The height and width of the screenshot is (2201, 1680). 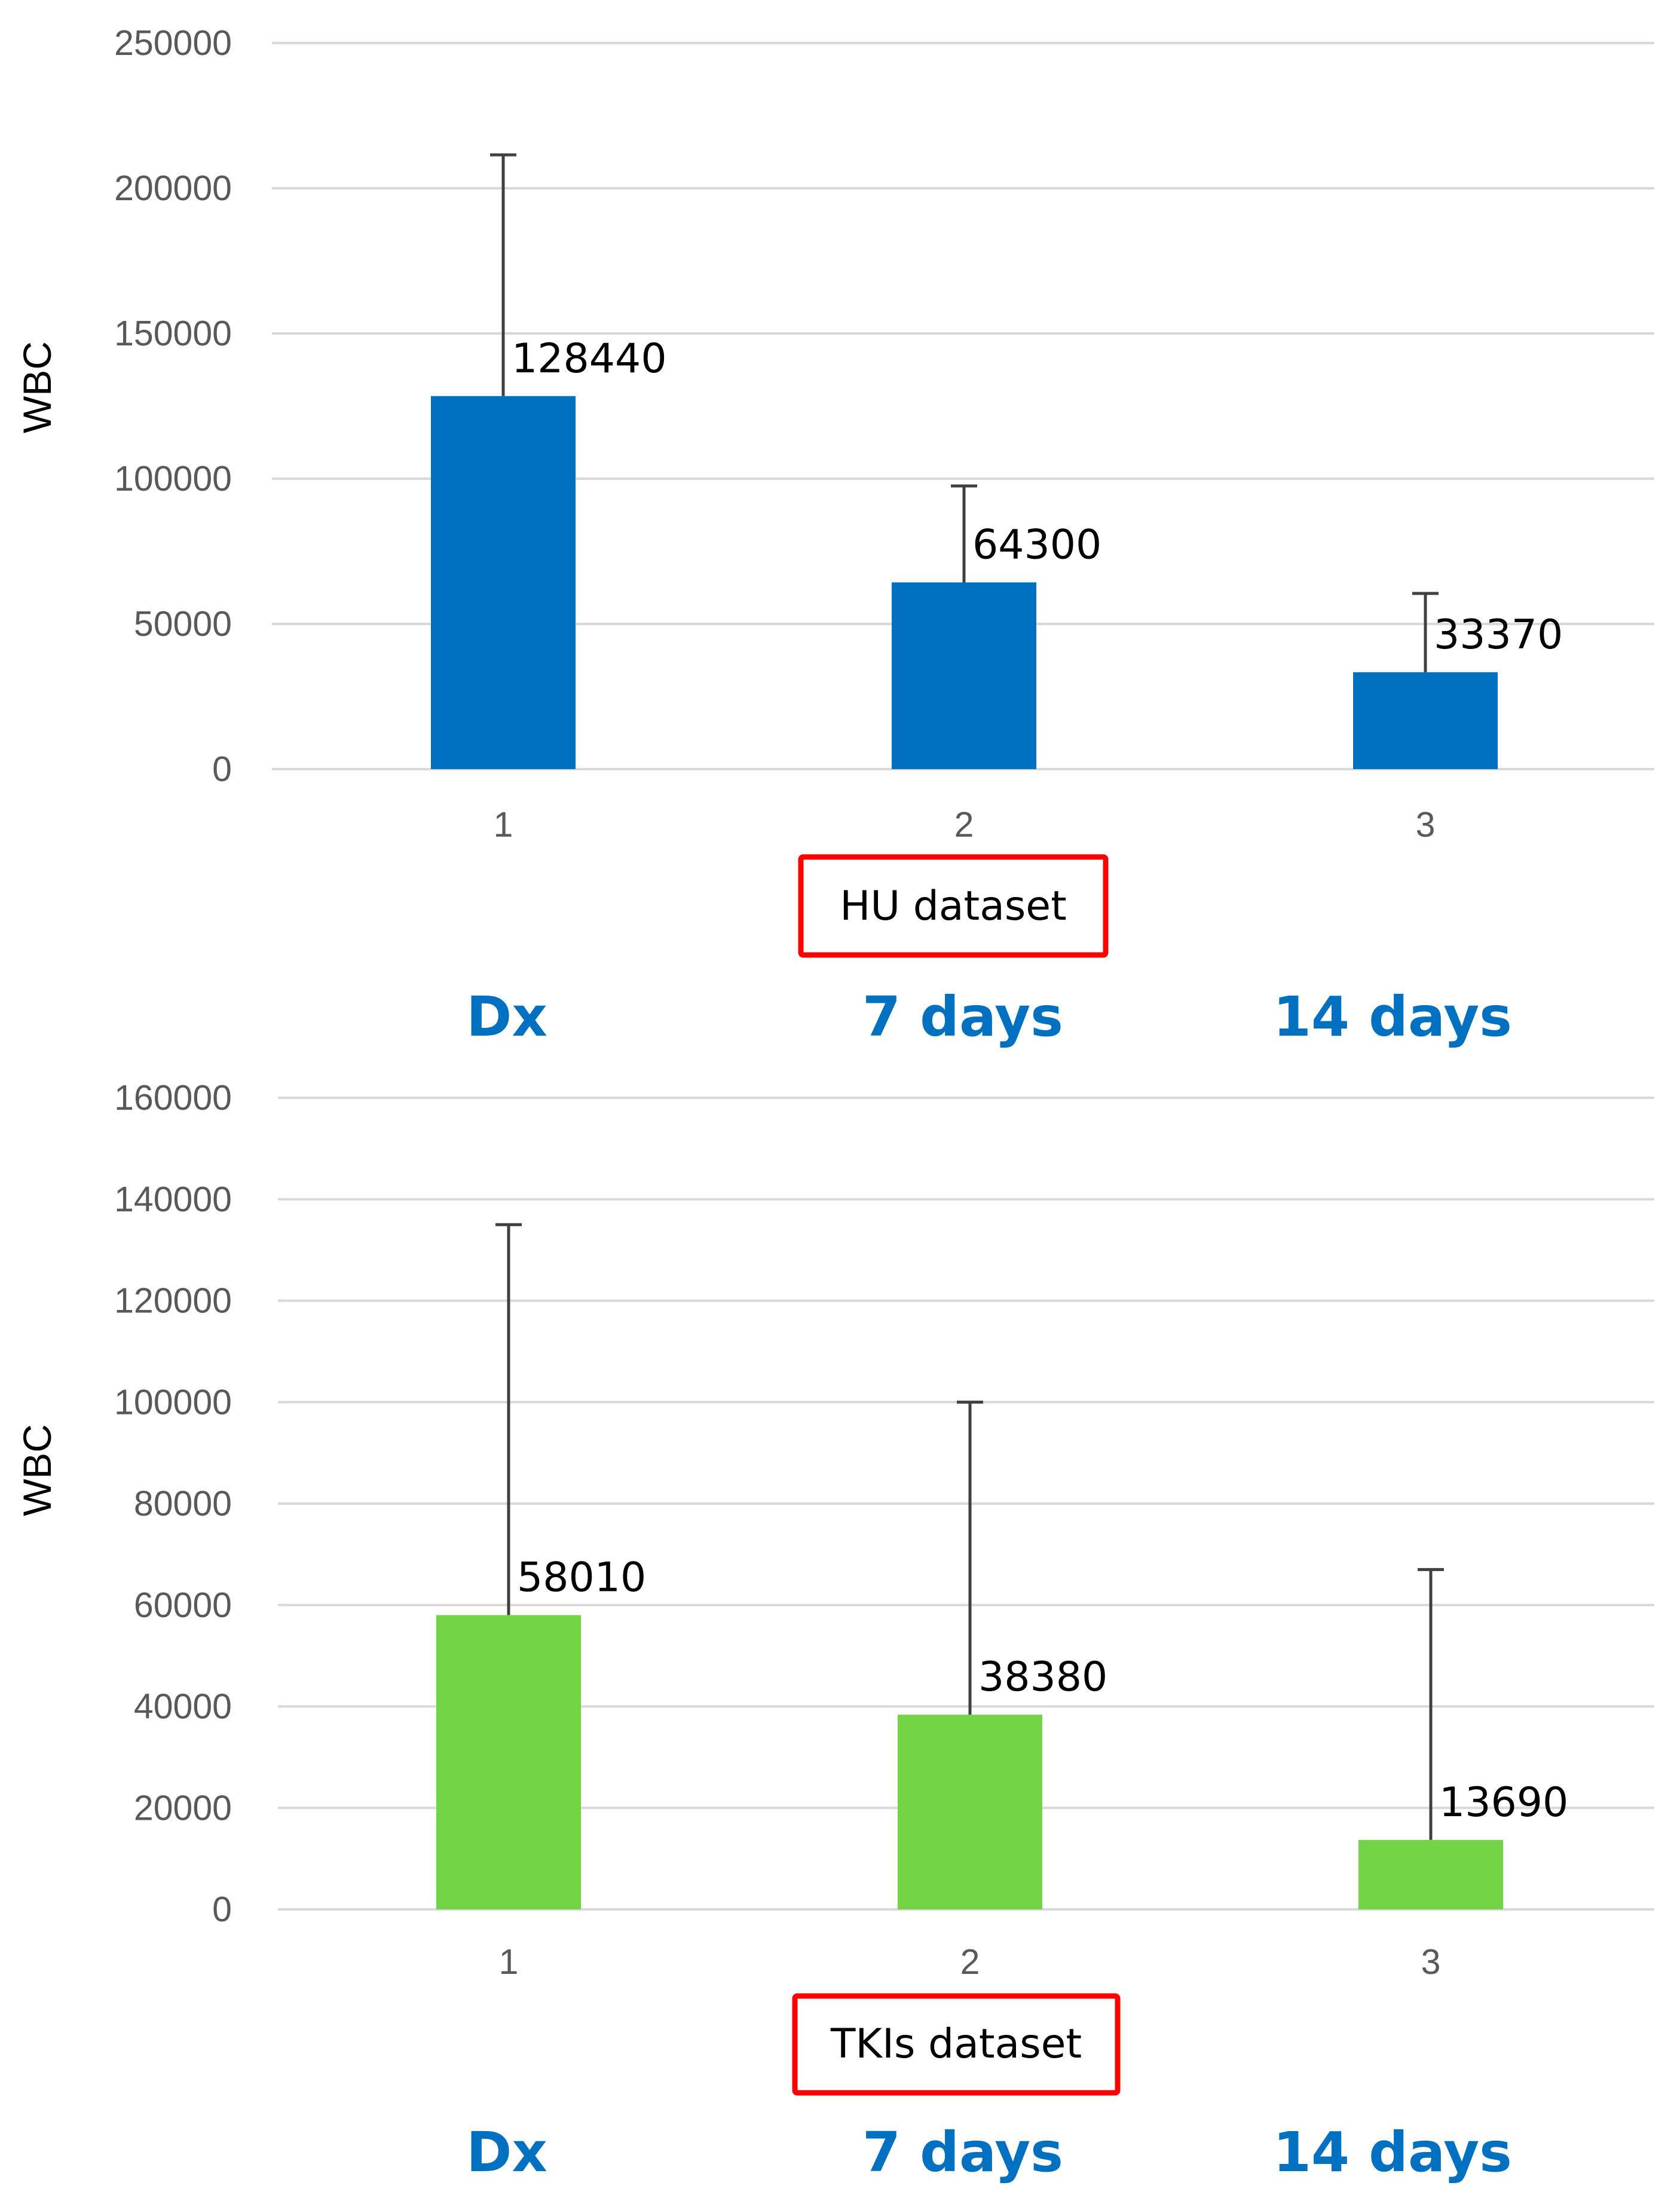 What do you see at coordinates (183, 1808) in the screenshot?
I see `tki-y-tick-label: 20000` at bounding box center [183, 1808].